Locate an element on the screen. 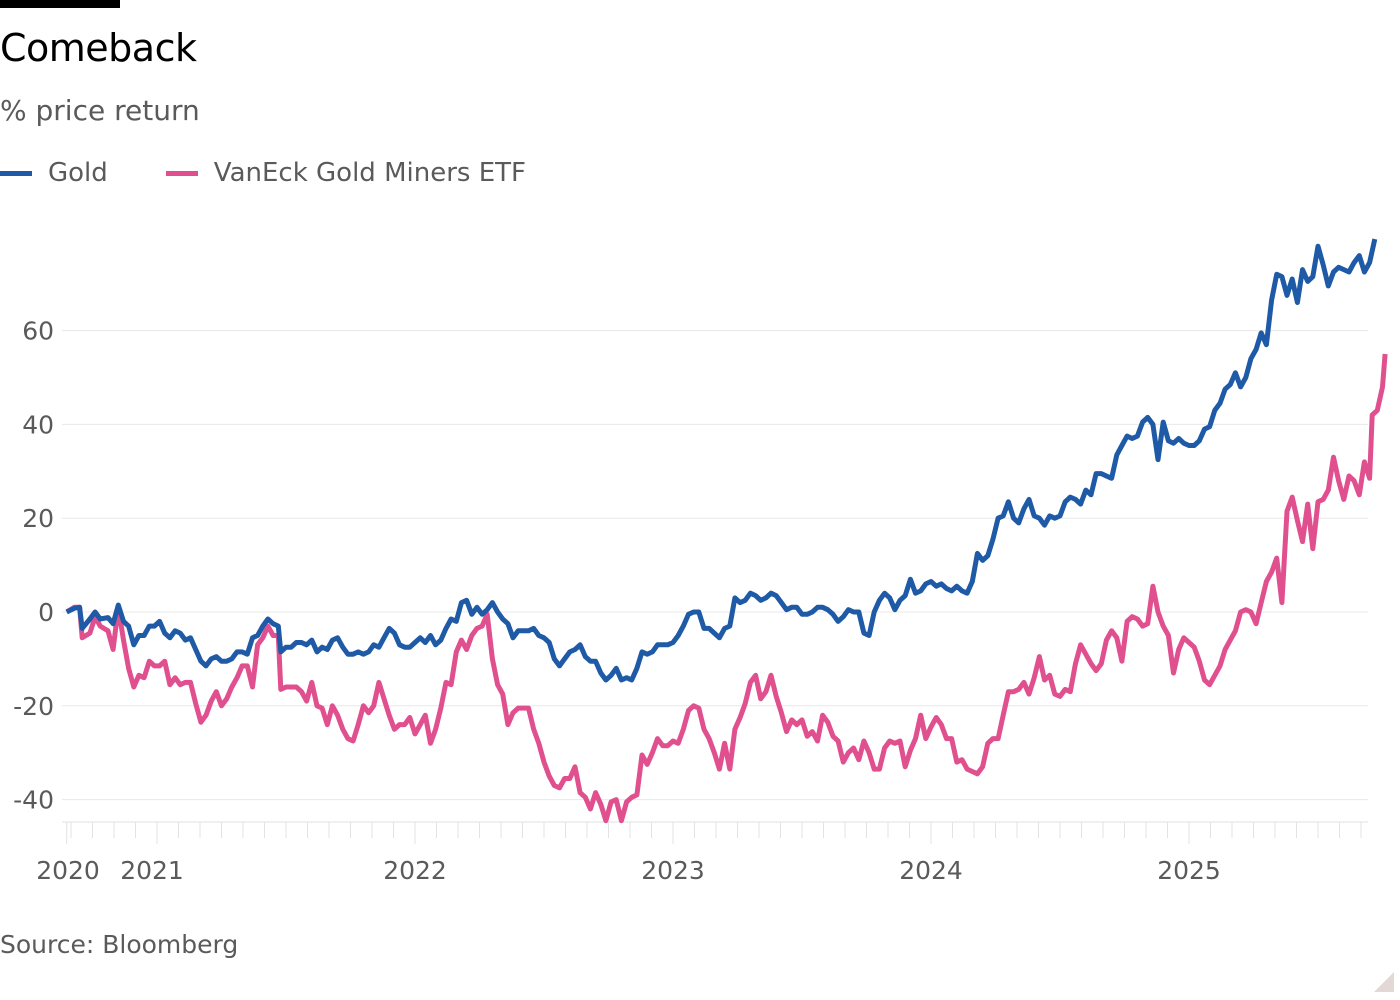 The height and width of the screenshot is (1000, 1400). y-tick-label: -20 is located at coordinates (33, 706).